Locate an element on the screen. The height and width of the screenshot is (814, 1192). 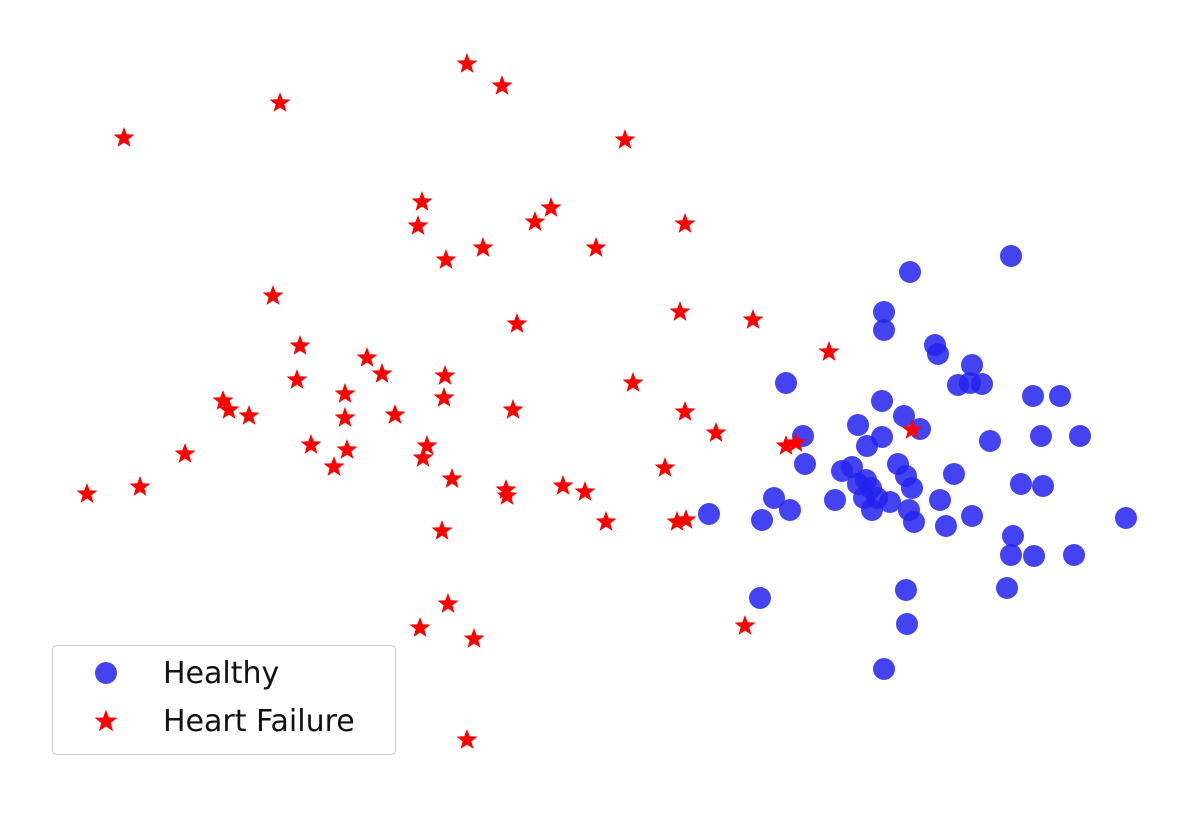
circle-marker-icon is located at coordinates (106, 673).